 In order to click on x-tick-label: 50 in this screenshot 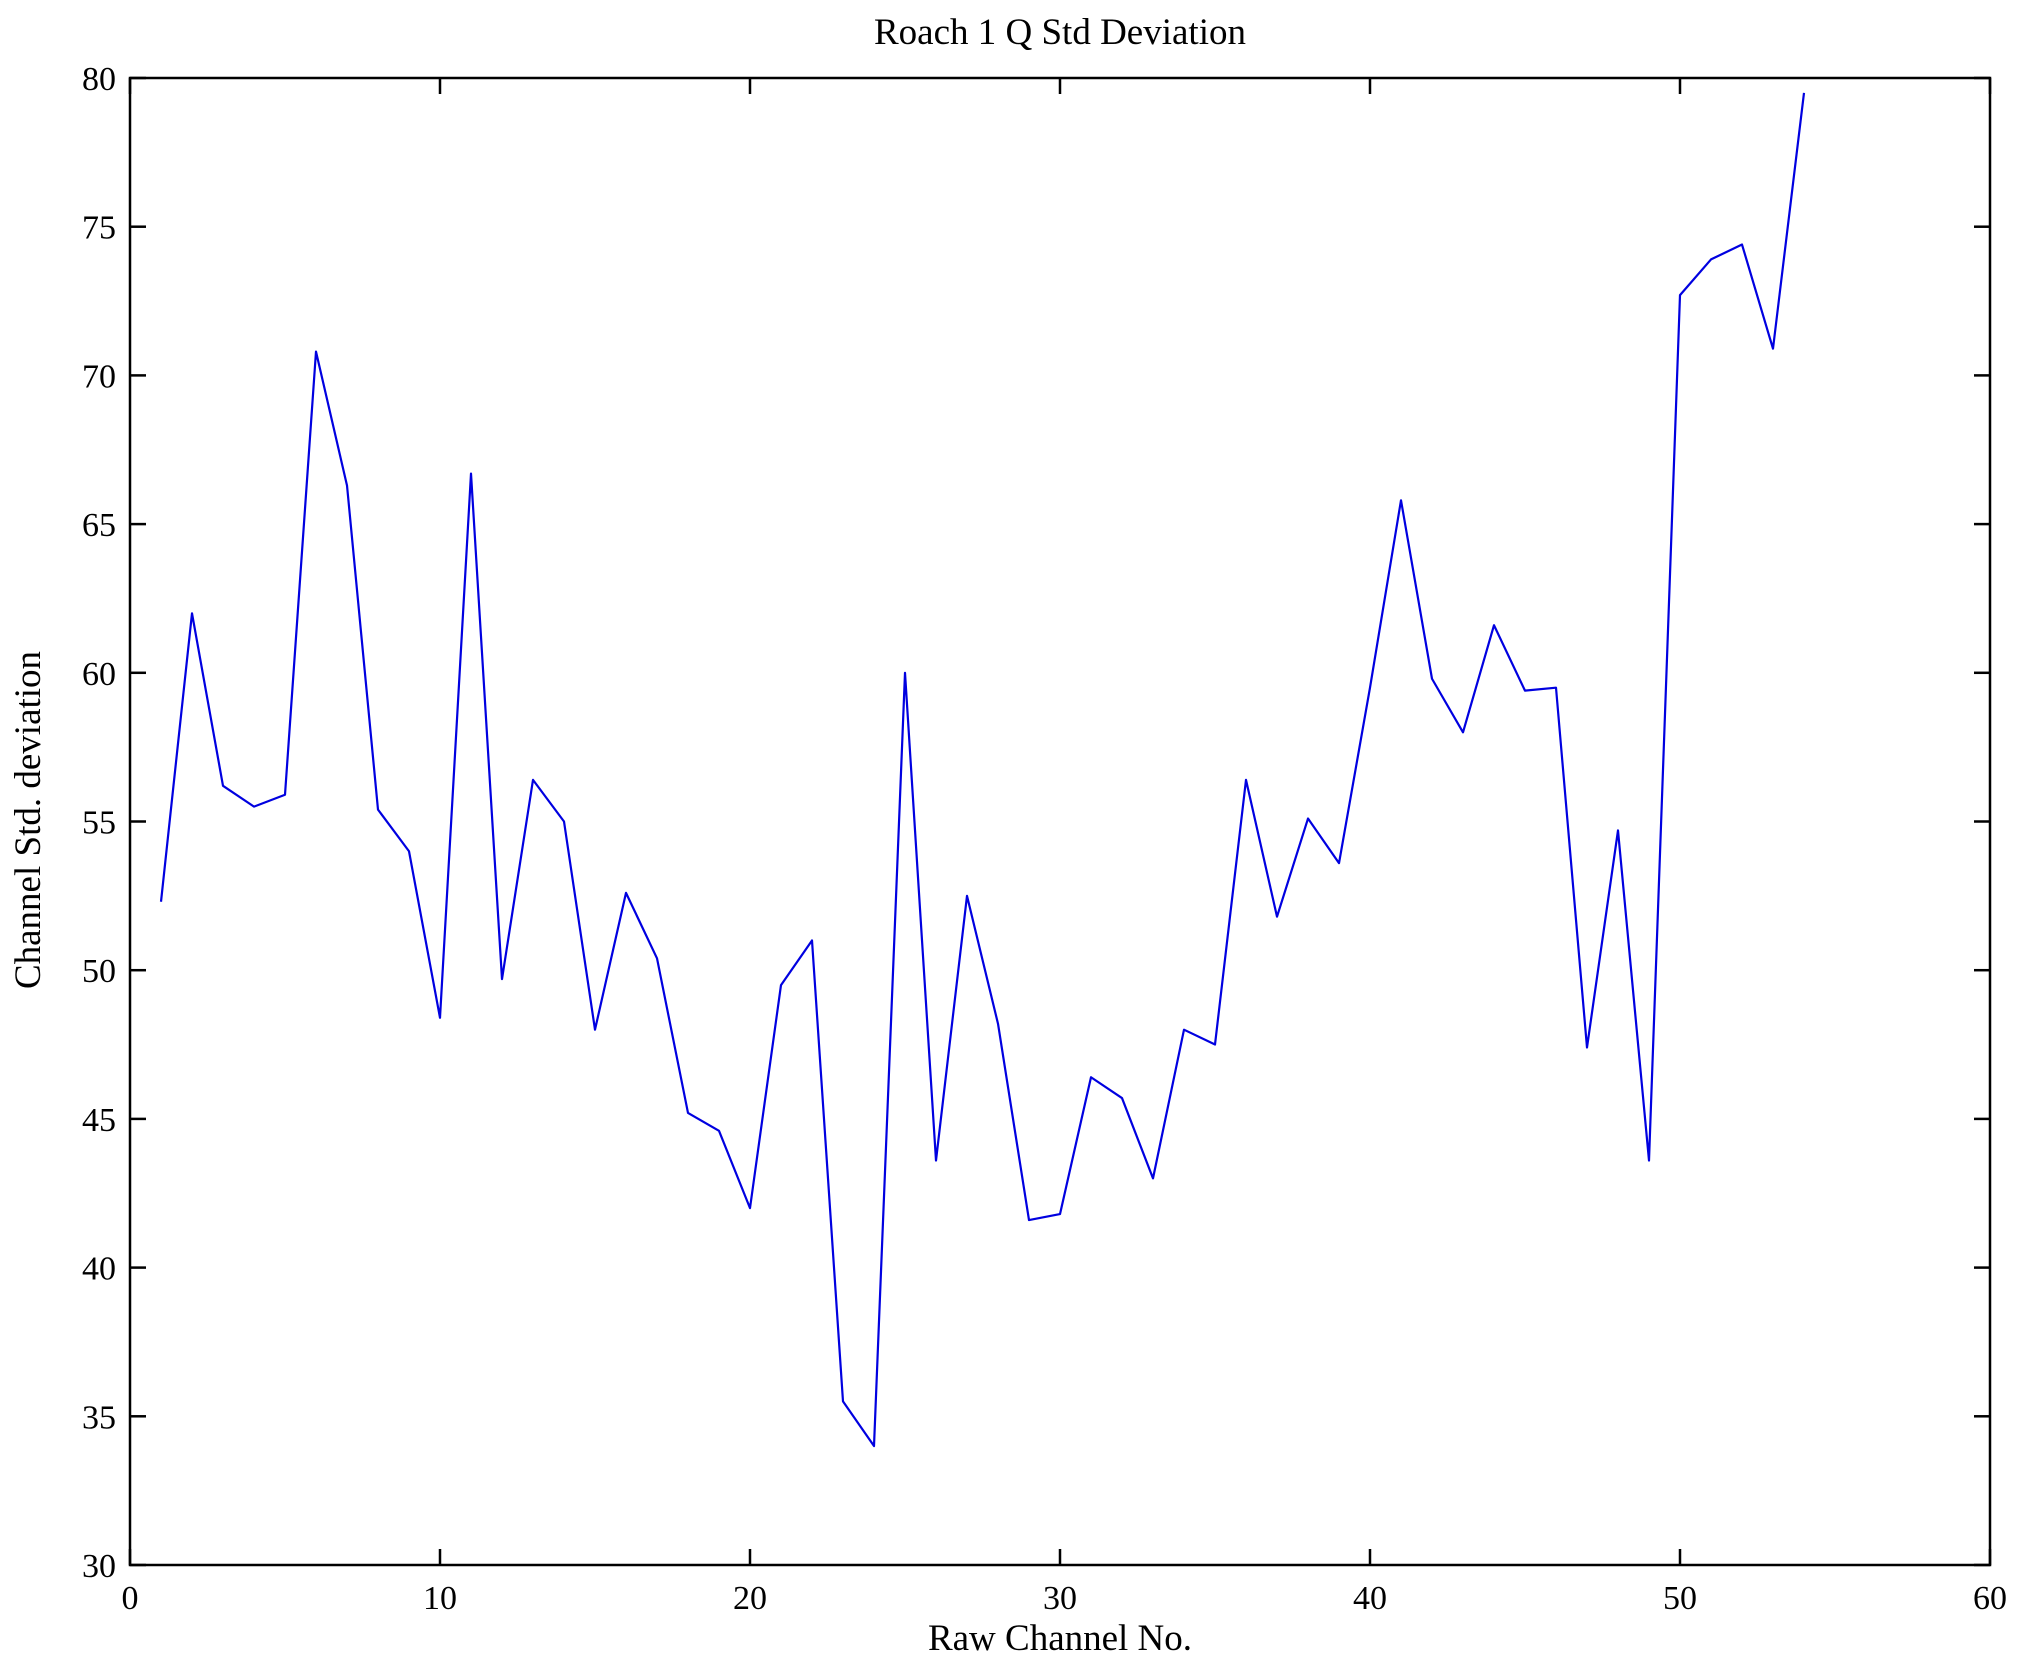, I will do `click(1680, 1598)`.